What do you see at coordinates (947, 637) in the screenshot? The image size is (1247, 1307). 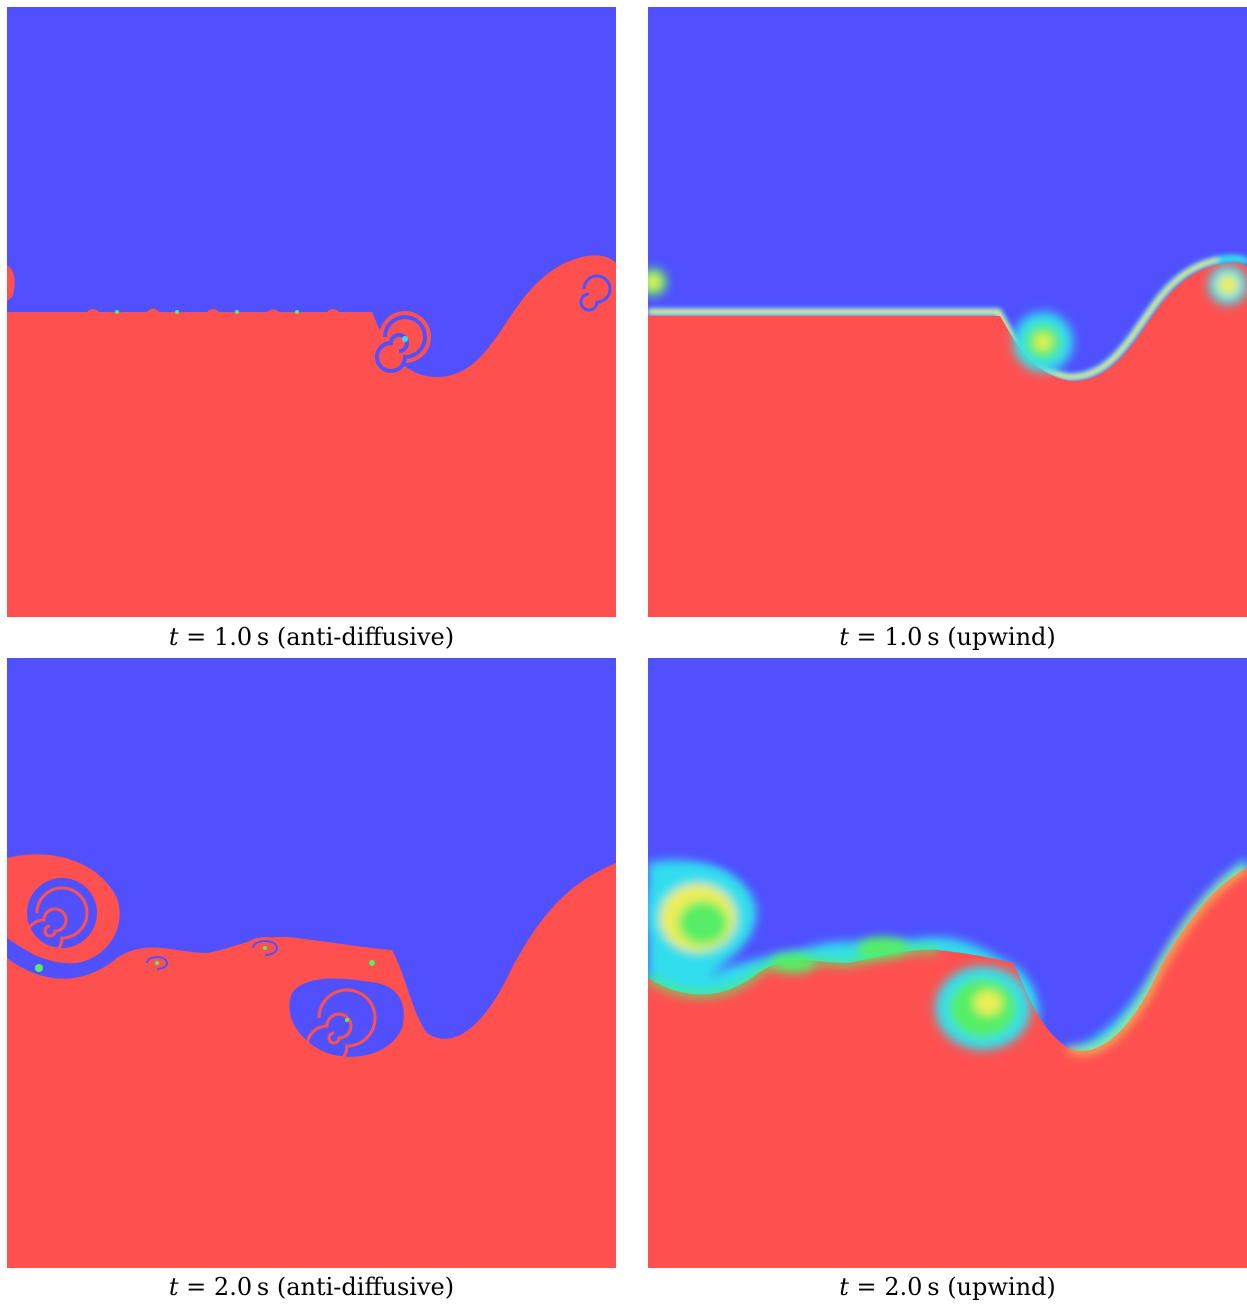 I see `caption-p2: t = 1.0 s (upwind)` at bounding box center [947, 637].